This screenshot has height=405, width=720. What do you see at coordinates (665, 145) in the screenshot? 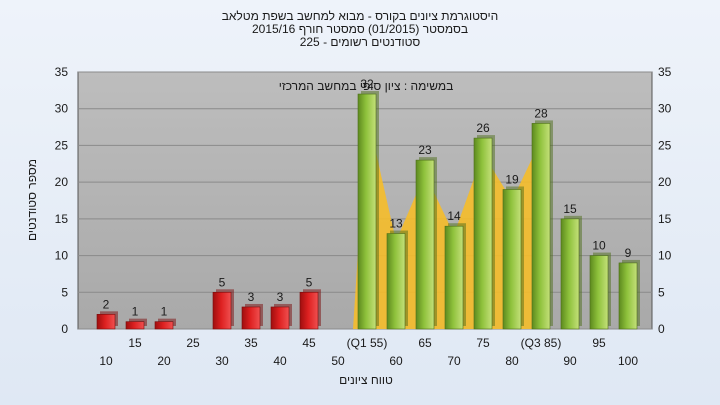
I see `y-tick-label-right: 25` at bounding box center [665, 145].